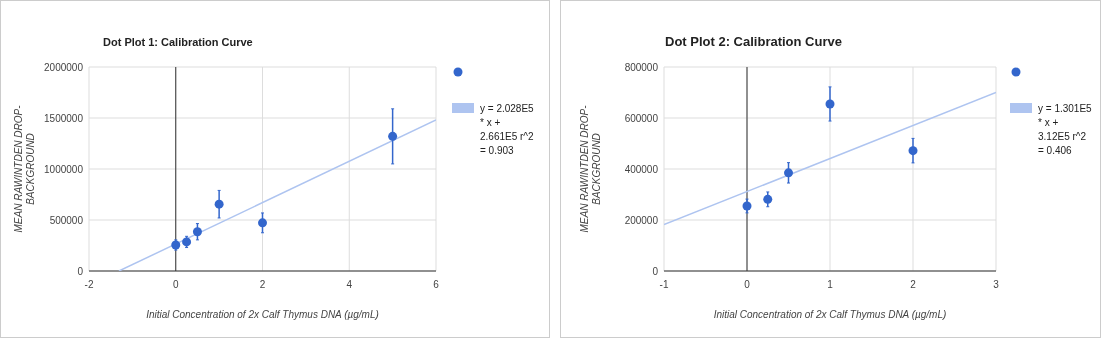 The width and height of the screenshot is (1102, 338). What do you see at coordinates (436, 284) in the screenshot?
I see `x-tick-label: 6` at bounding box center [436, 284].